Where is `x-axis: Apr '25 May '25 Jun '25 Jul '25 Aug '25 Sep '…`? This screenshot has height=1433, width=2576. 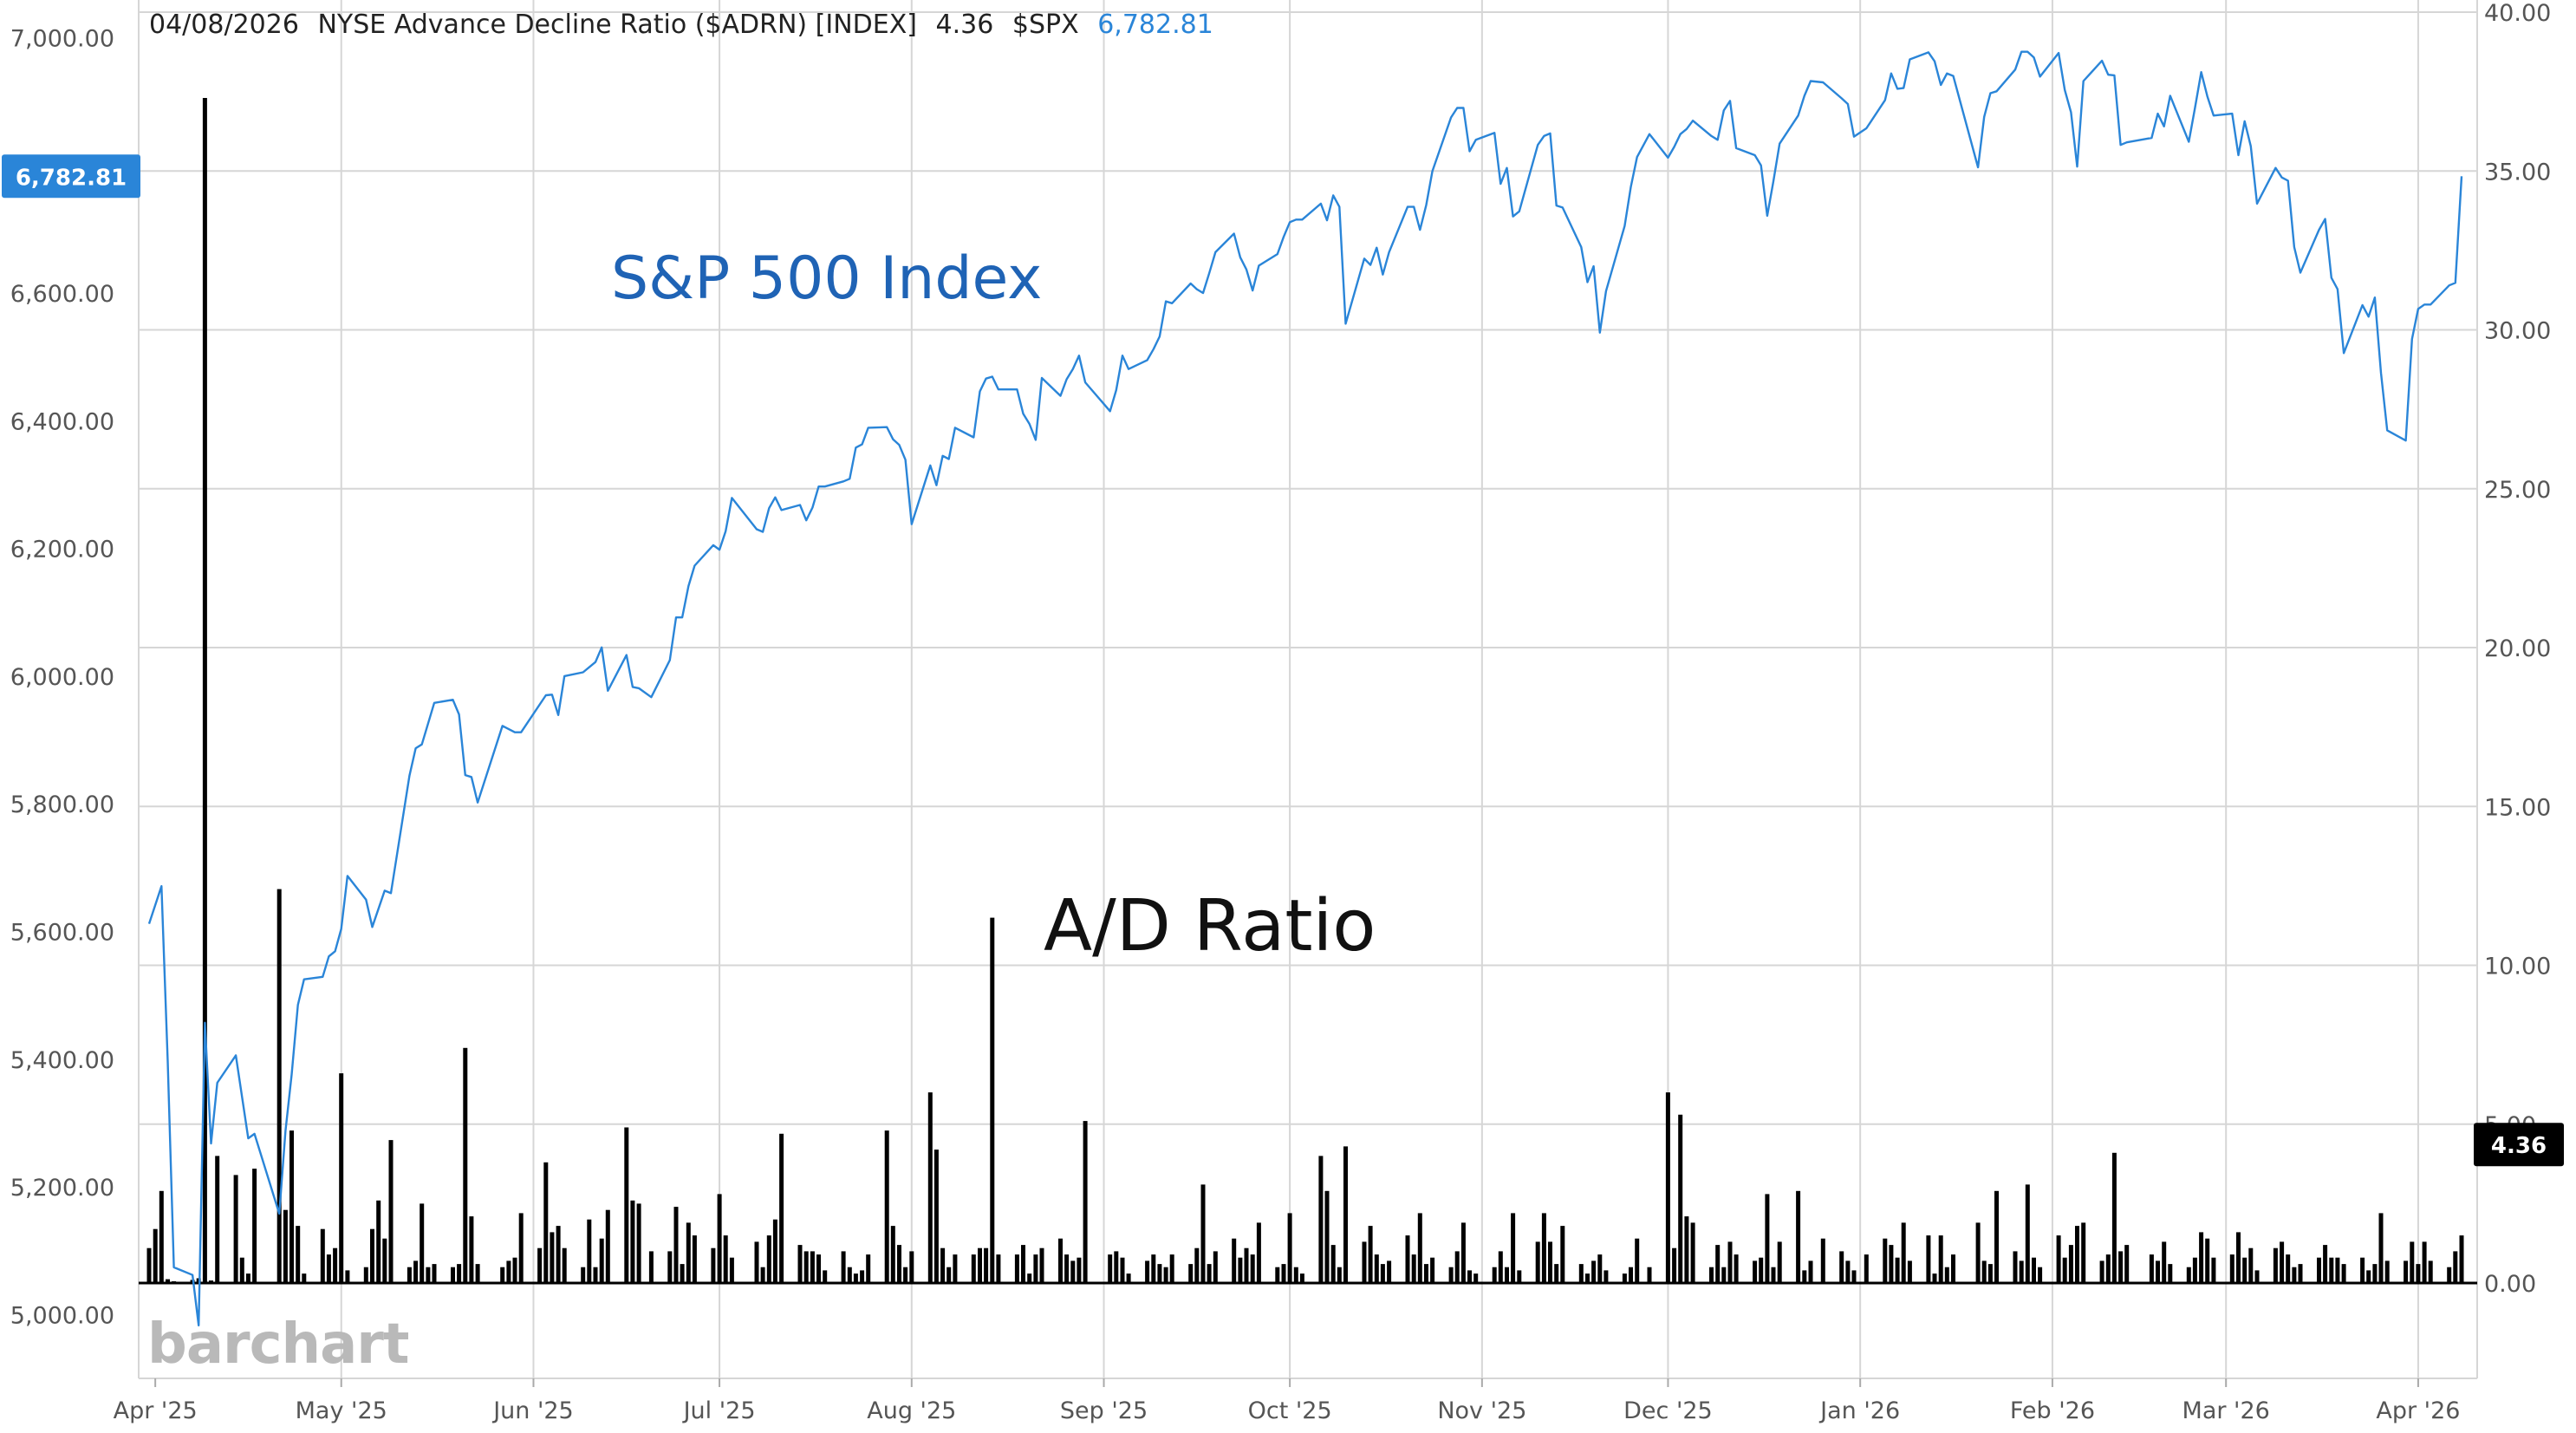 x-axis: Apr '25 May '25 Jun '25 Jul '25 Aug '25 Sep '… is located at coordinates (1287, 1401).